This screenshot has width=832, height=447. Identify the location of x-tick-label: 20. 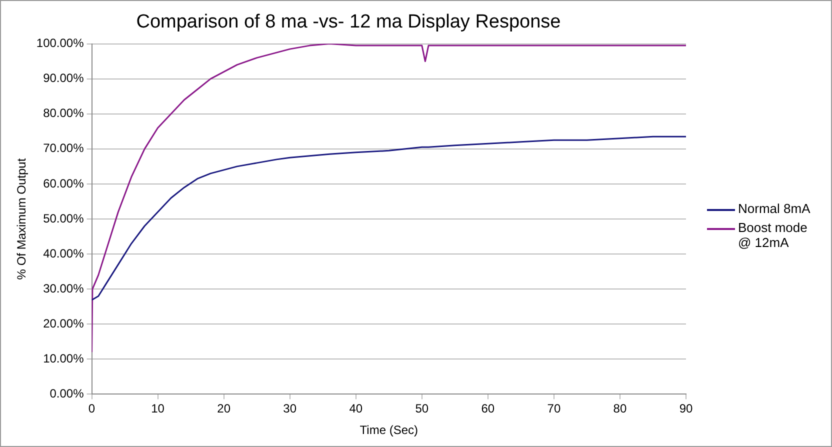
(224, 409).